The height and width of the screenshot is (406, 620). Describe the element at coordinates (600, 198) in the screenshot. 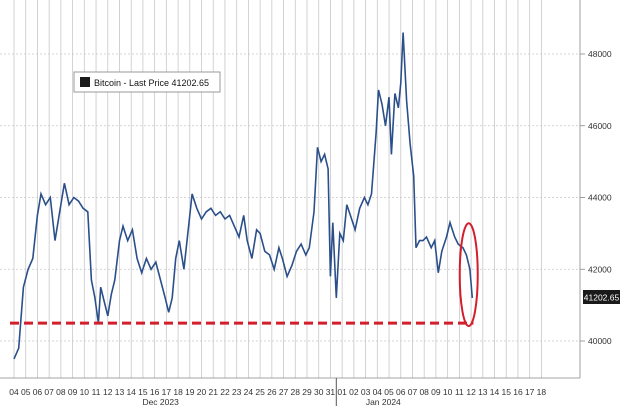

I see `y-tick-label: 44000` at that location.